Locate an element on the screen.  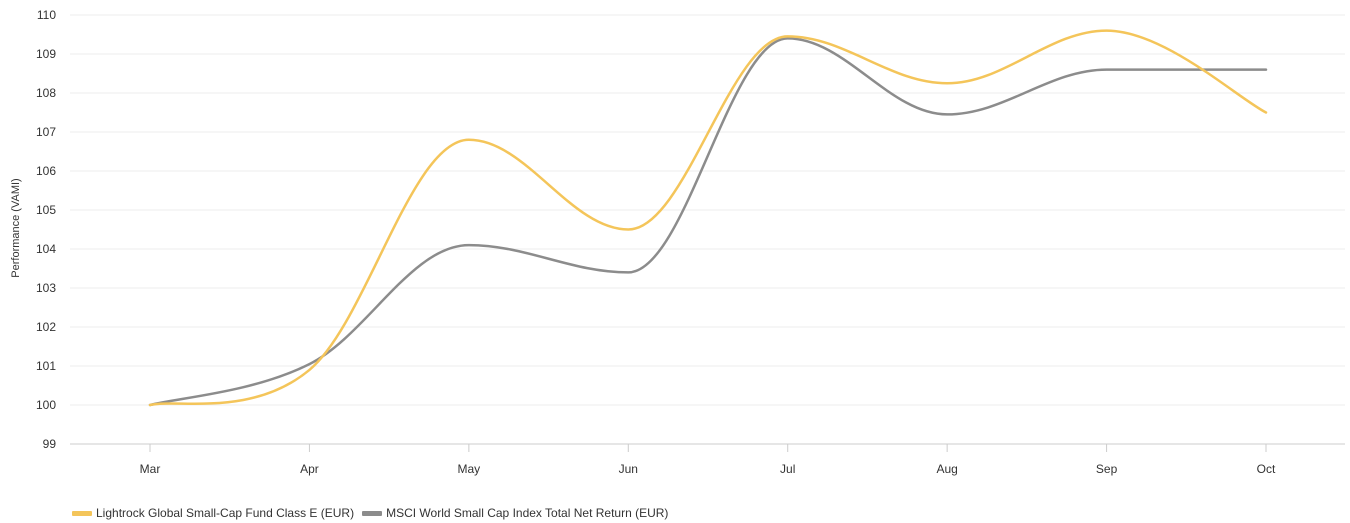
x-tick-label: May is located at coordinates (469, 469).